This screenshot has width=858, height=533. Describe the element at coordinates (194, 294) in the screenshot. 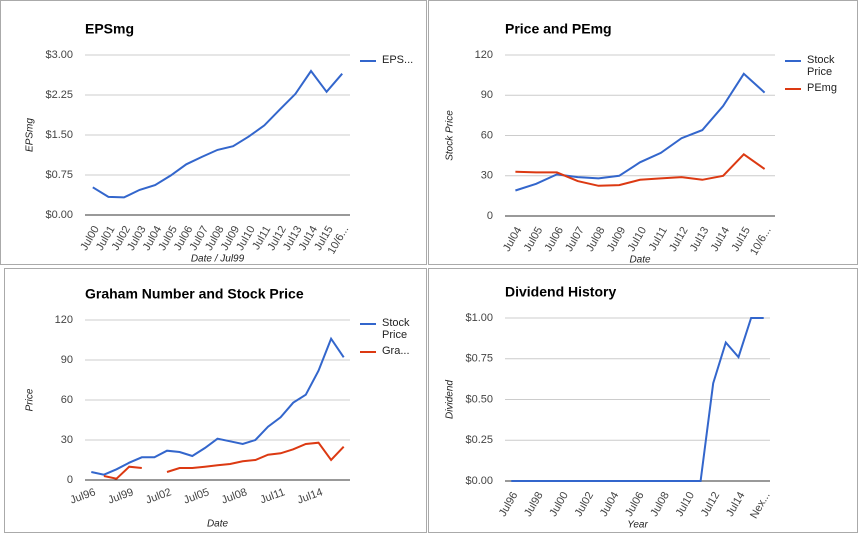

I see `chart-title: Graham Number and Stock Price` at that location.